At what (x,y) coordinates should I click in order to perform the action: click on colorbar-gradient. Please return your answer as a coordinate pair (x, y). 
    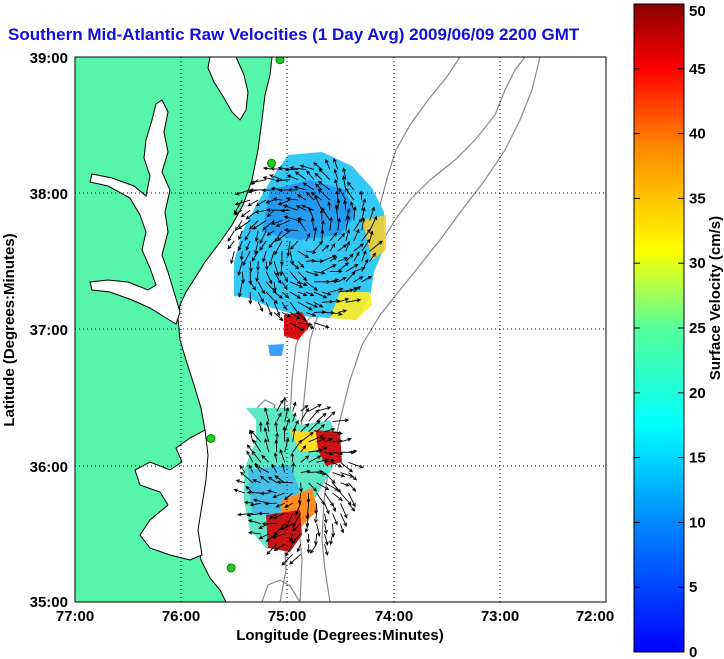
    Looking at the image, I should click on (659, 328).